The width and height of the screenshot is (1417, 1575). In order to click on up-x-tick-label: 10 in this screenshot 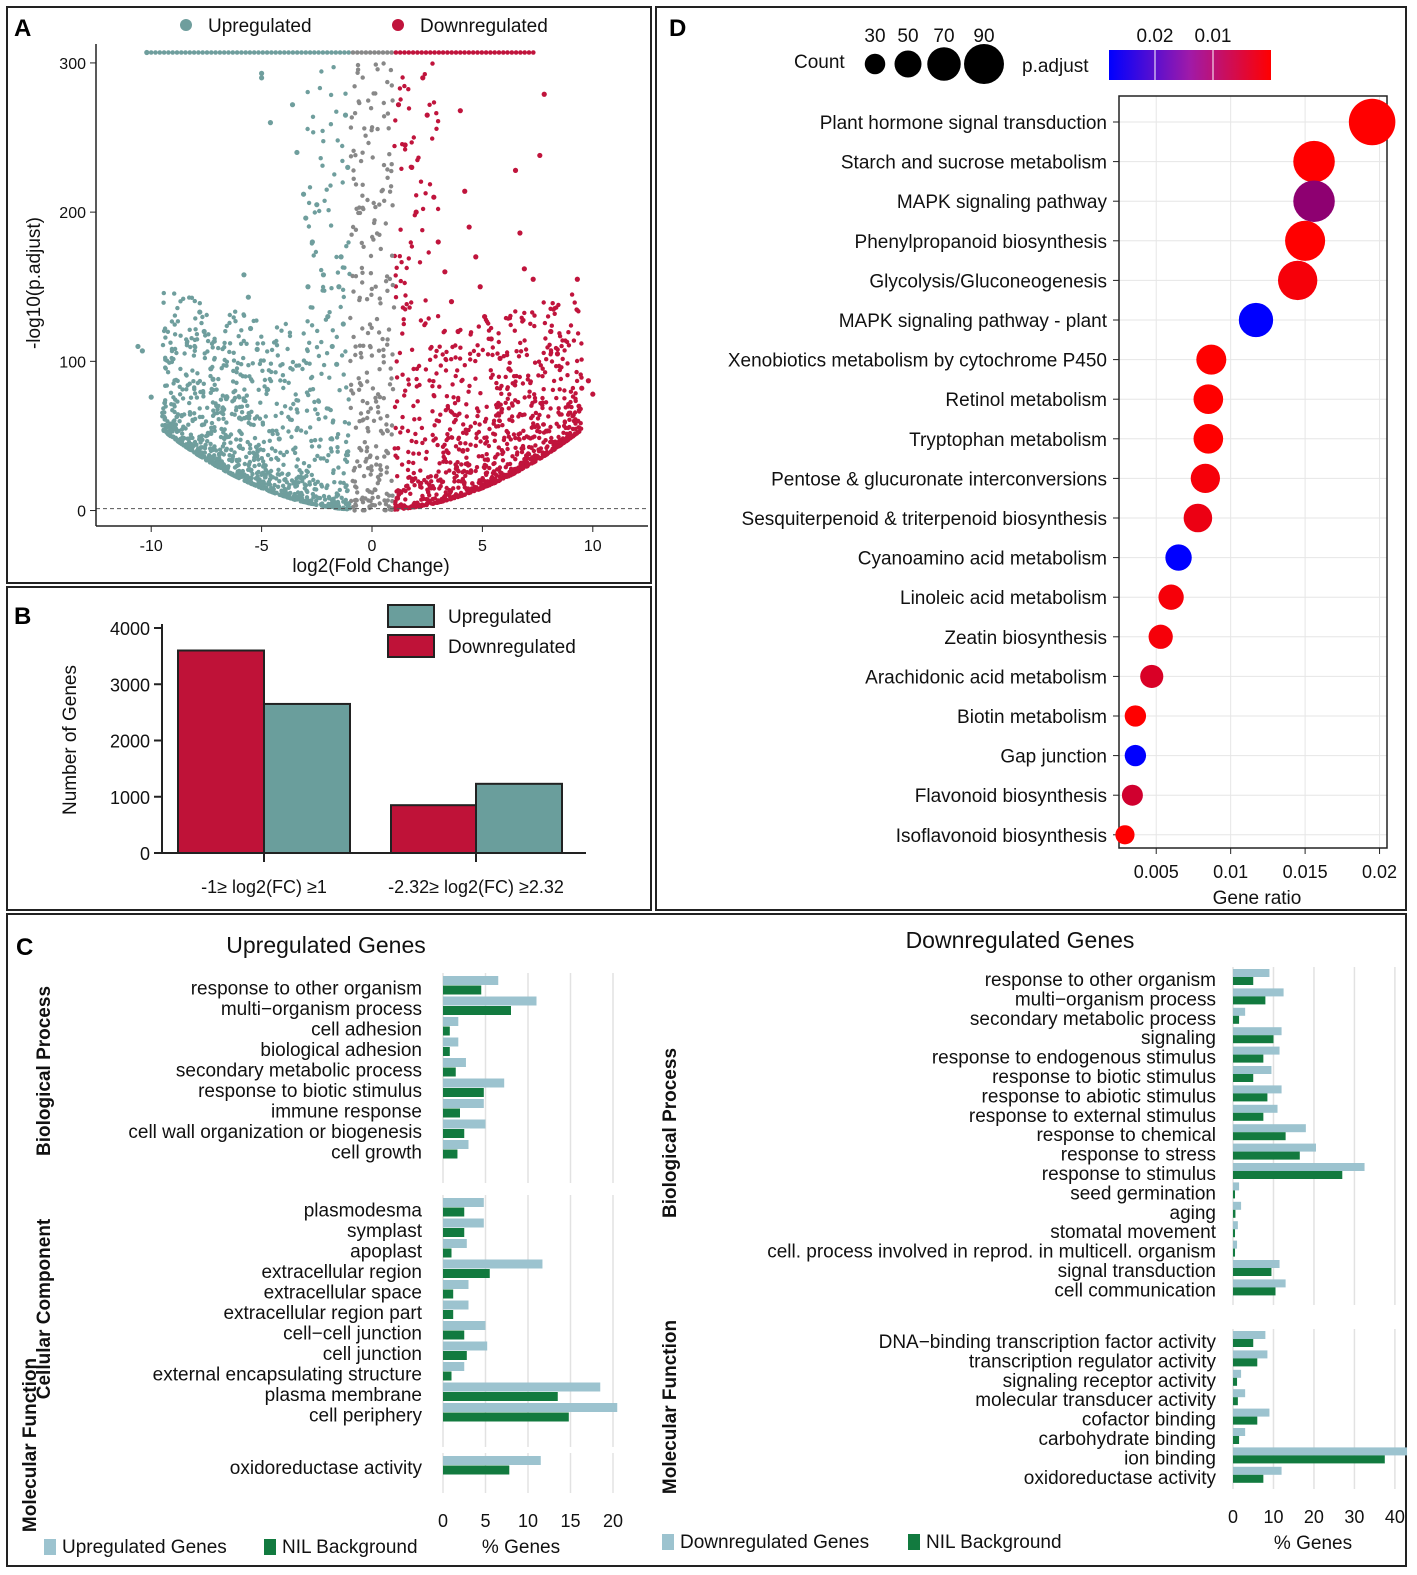, I will do `click(528, 1521)`.